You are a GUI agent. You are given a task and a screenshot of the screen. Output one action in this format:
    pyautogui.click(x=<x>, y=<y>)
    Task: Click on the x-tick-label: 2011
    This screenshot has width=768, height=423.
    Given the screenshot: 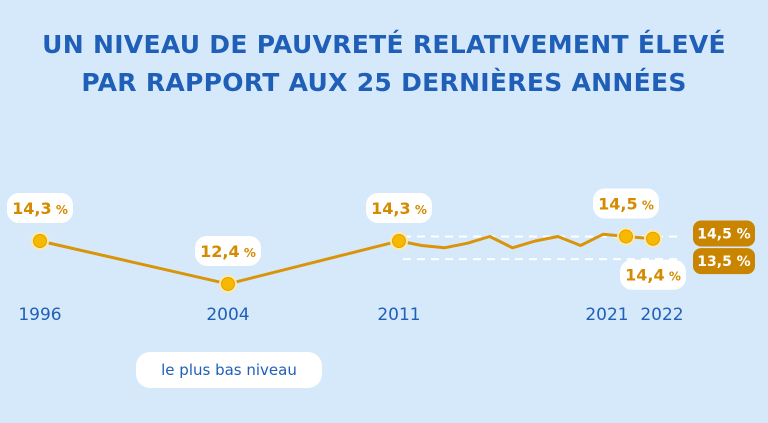 What is the action you would take?
    pyautogui.click(x=398, y=315)
    